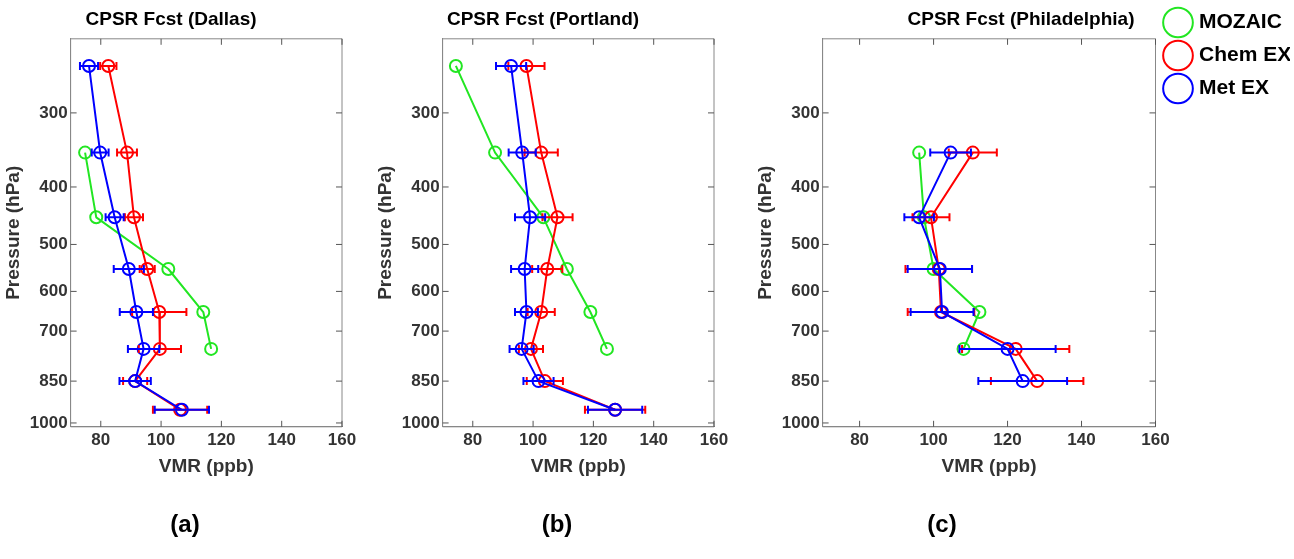 The image size is (1294, 559). I want to click on chart-title: CPSR Fcst (Philadelphia), so click(1021, 18).